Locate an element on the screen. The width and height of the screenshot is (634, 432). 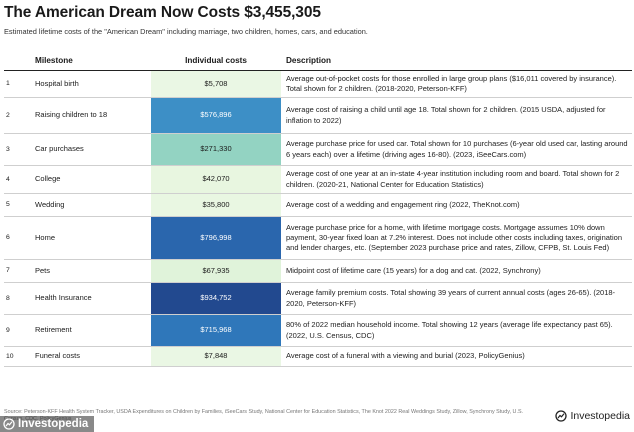
row-number: 10 is located at coordinates (16, 356).